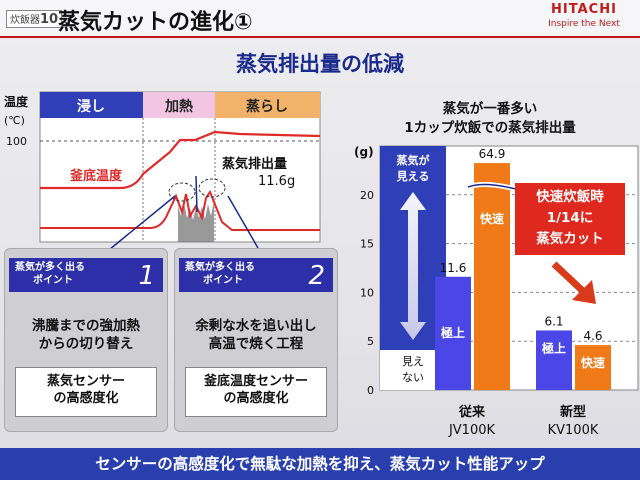  What do you see at coordinates (584, 9) in the screenshot?
I see `logo-name: HITACHI` at bounding box center [584, 9].